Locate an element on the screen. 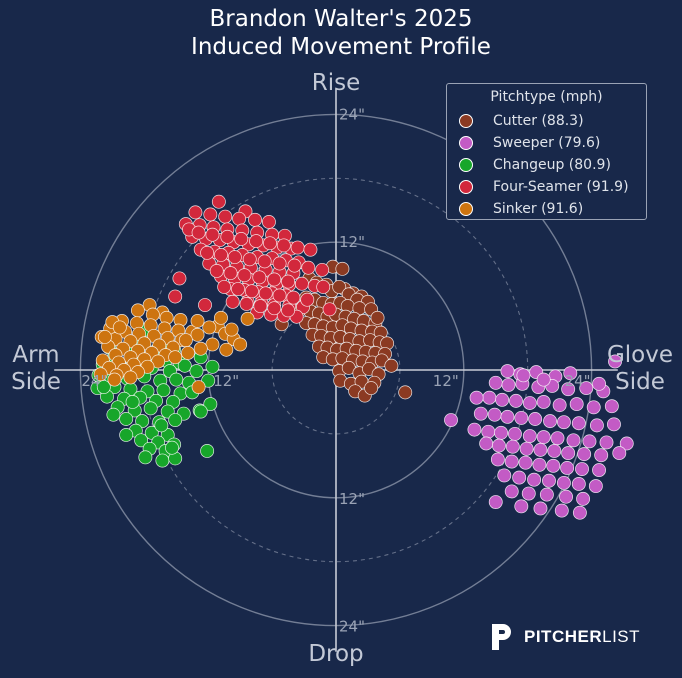 This screenshot has height=678, width=682. wordmark-light: LIST is located at coordinates (621, 636).